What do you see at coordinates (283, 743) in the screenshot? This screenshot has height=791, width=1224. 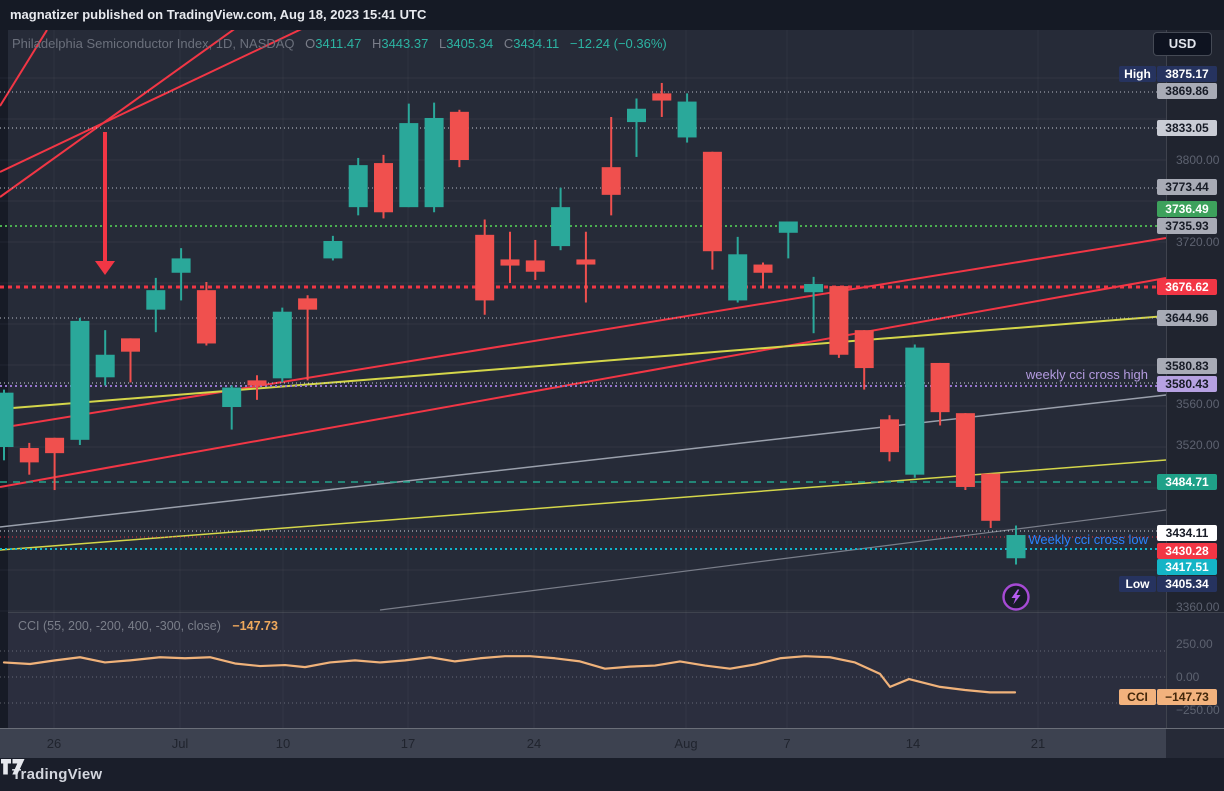 I see `time-tick-label: 10` at bounding box center [283, 743].